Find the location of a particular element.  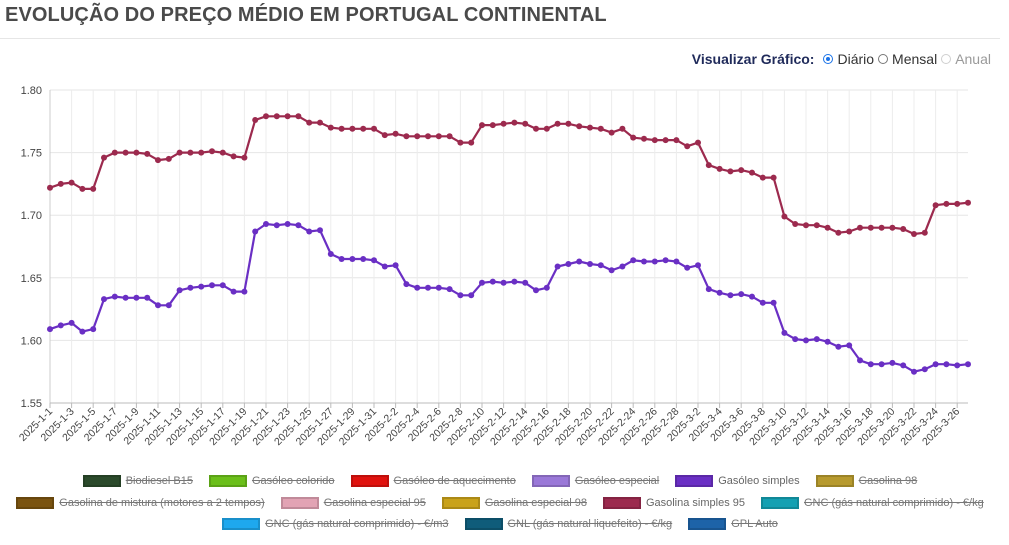

legend-item: GNL (gás natural liquefeito) - €/kg is located at coordinates (568, 524).